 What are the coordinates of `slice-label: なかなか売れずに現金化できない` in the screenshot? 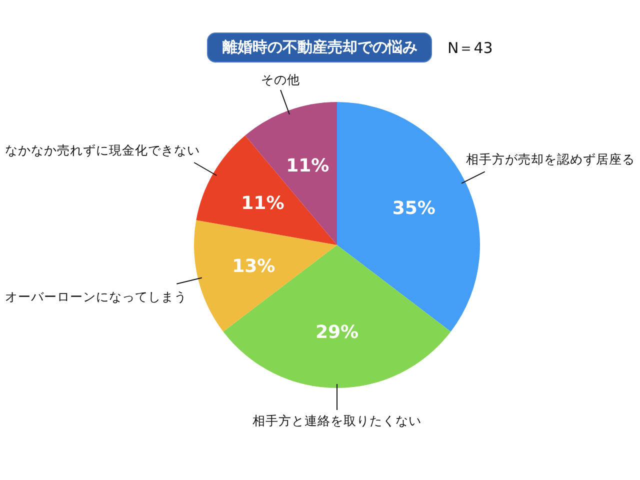 It's located at (102, 150).